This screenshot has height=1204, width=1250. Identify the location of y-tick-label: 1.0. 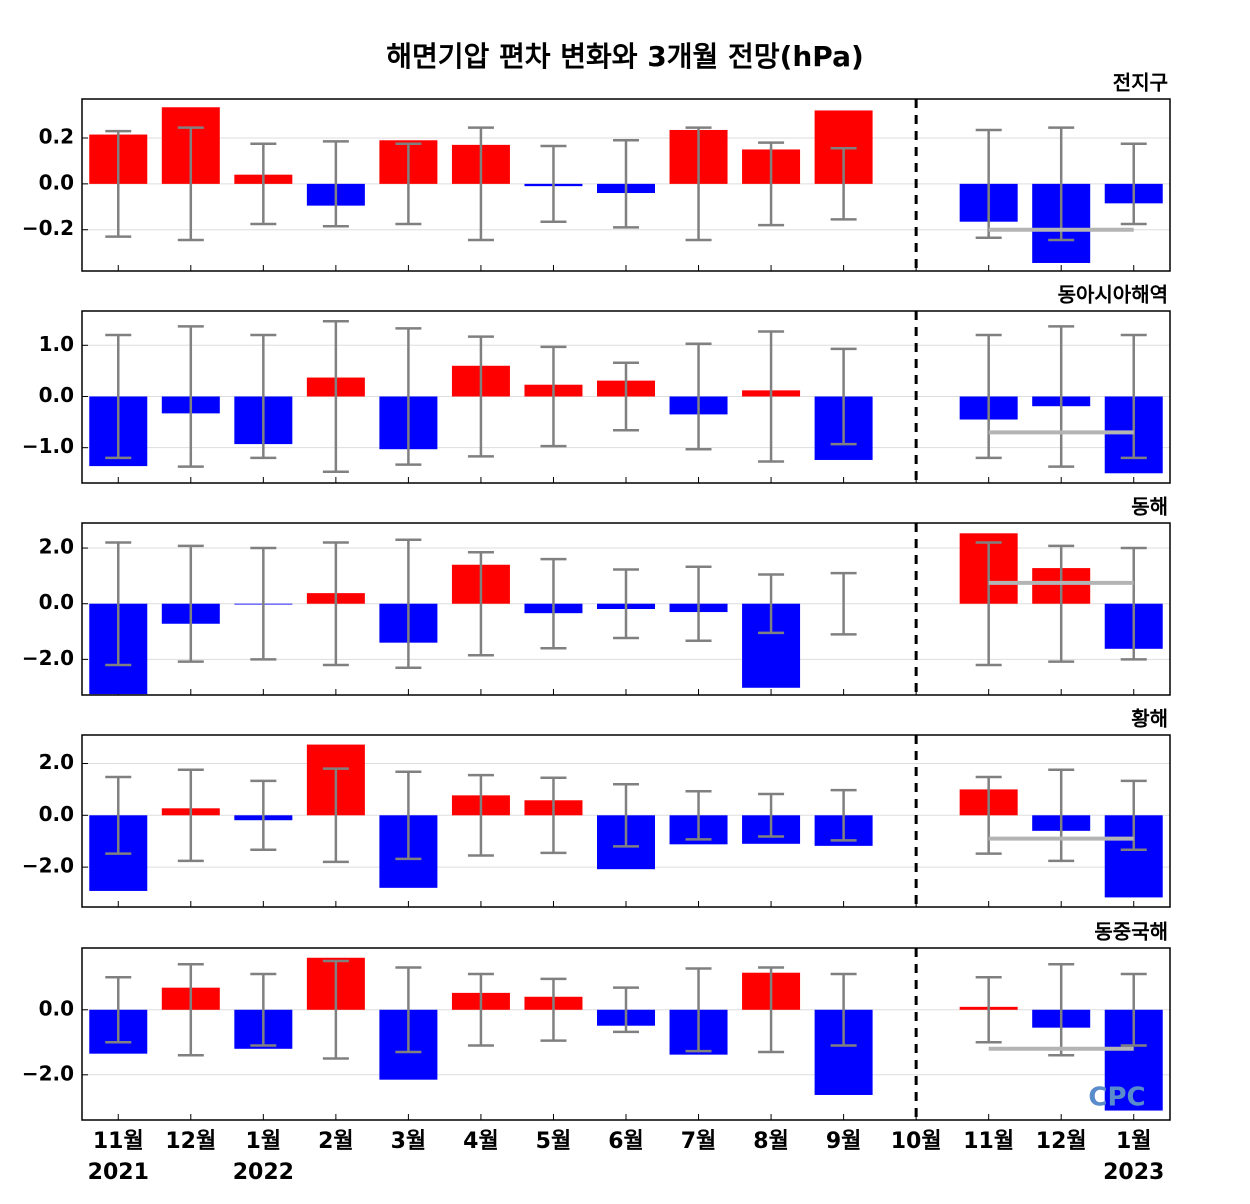
(56, 344).